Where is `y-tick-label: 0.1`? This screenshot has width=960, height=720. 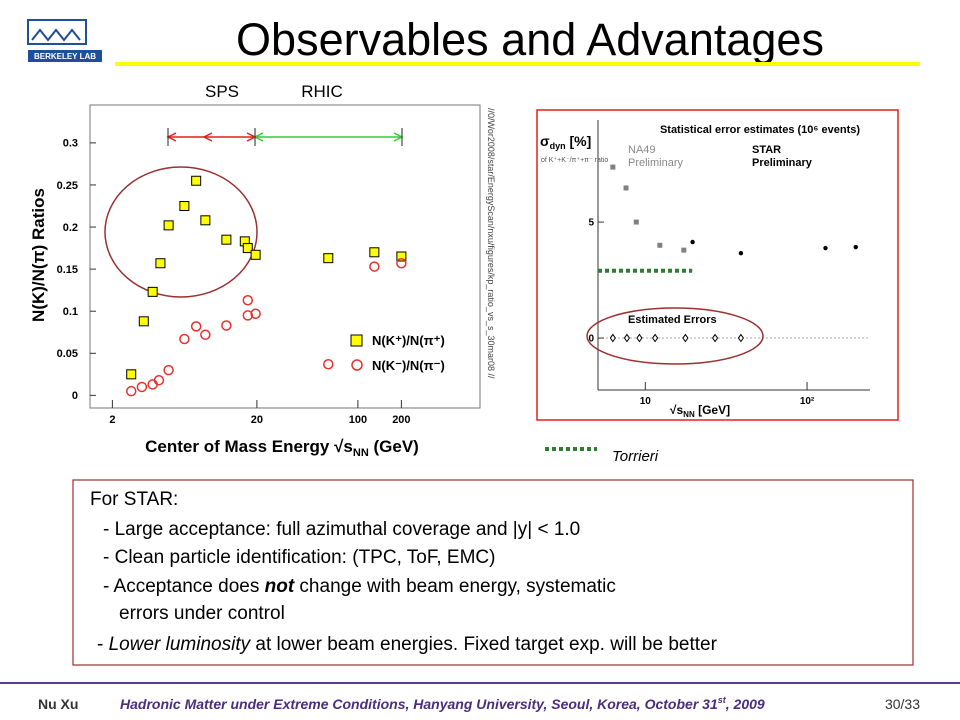
y-tick-label: 0.1 is located at coordinates (70, 312).